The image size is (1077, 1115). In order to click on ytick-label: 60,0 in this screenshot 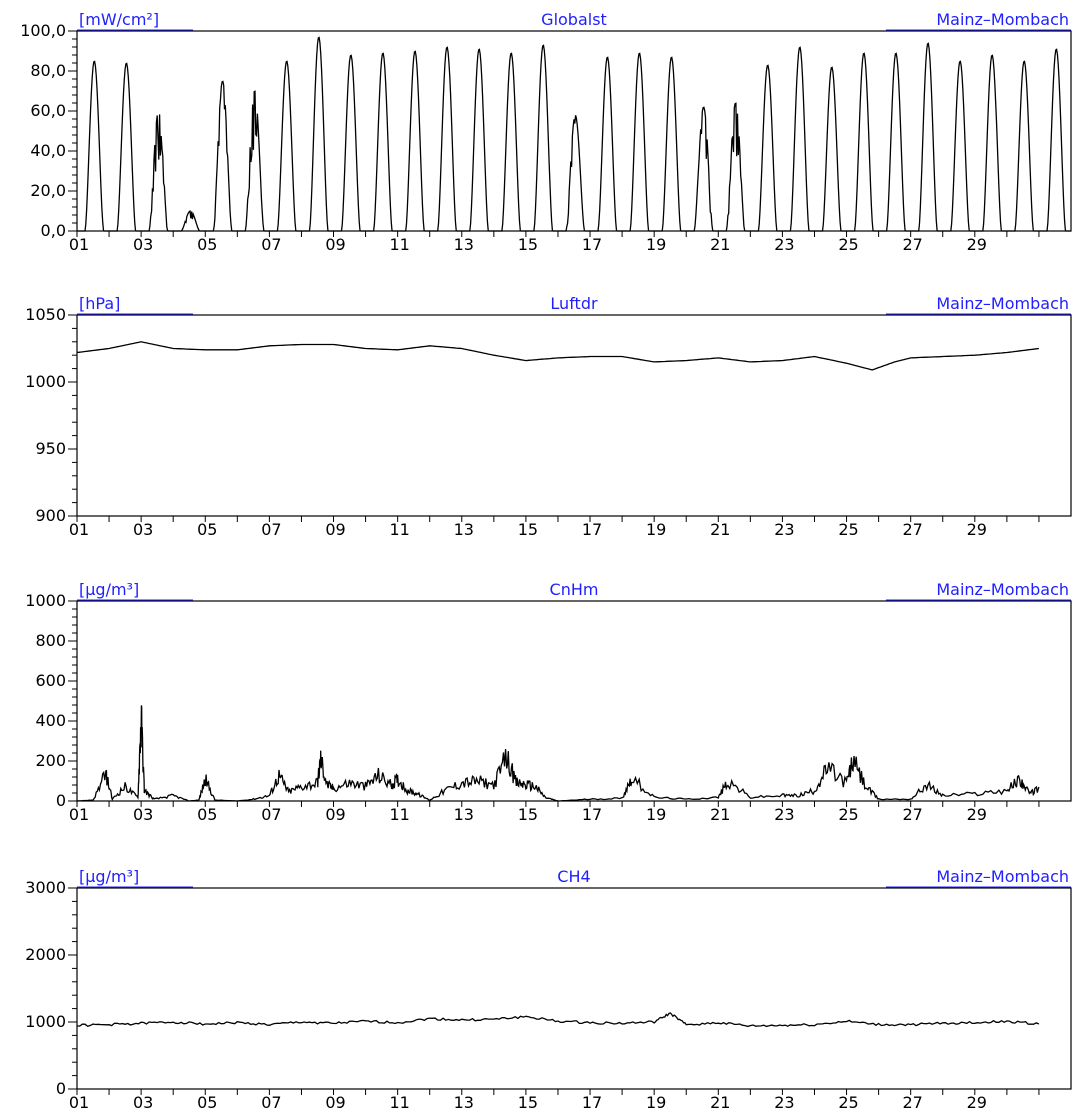, I will do `click(48, 110)`.